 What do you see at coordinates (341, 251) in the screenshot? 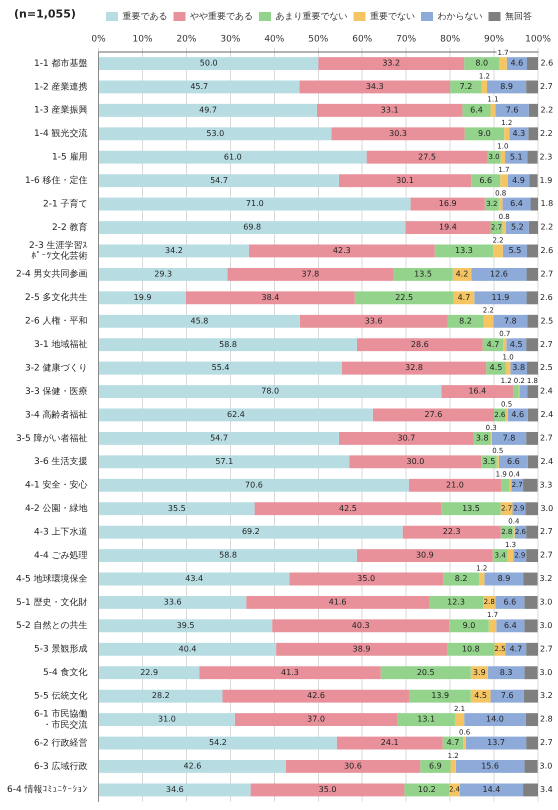
I see `data-label: 42.3` at bounding box center [341, 251].